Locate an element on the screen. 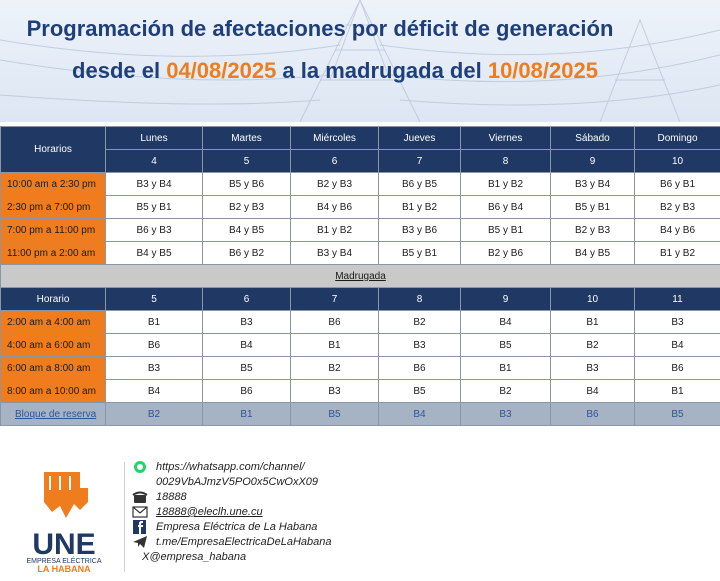 This screenshot has width=720, height=581. reserve-cell: B6 is located at coordinates (592, 414).